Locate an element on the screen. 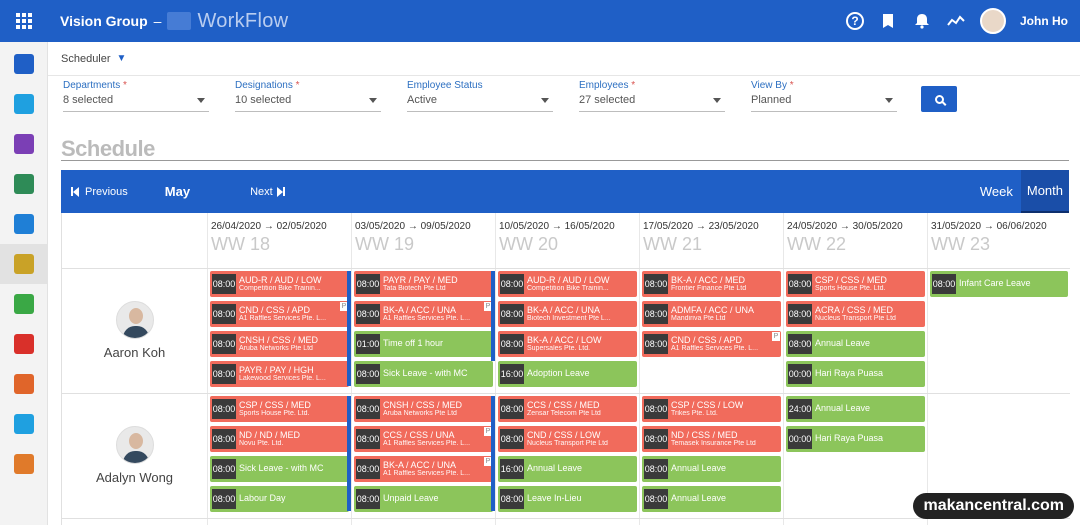  bookmark-icon is located at coordinates (888, 21).